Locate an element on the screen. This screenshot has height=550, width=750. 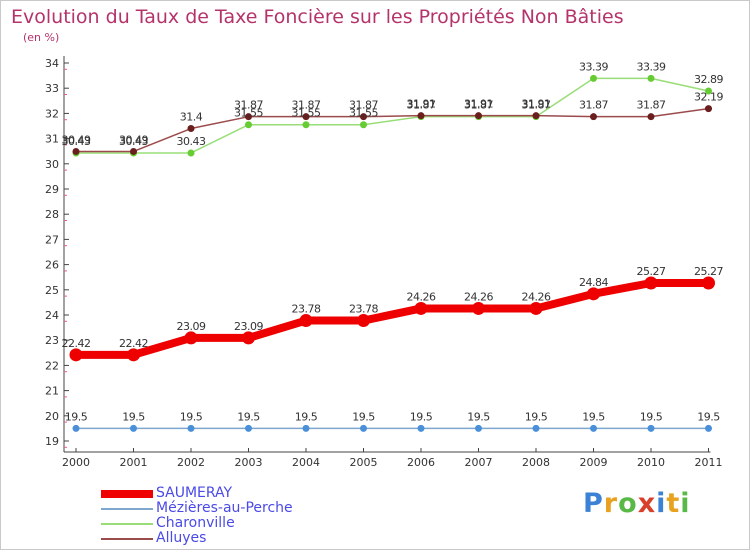
y-tick-label: 26 is located at coordinates (52, 265).